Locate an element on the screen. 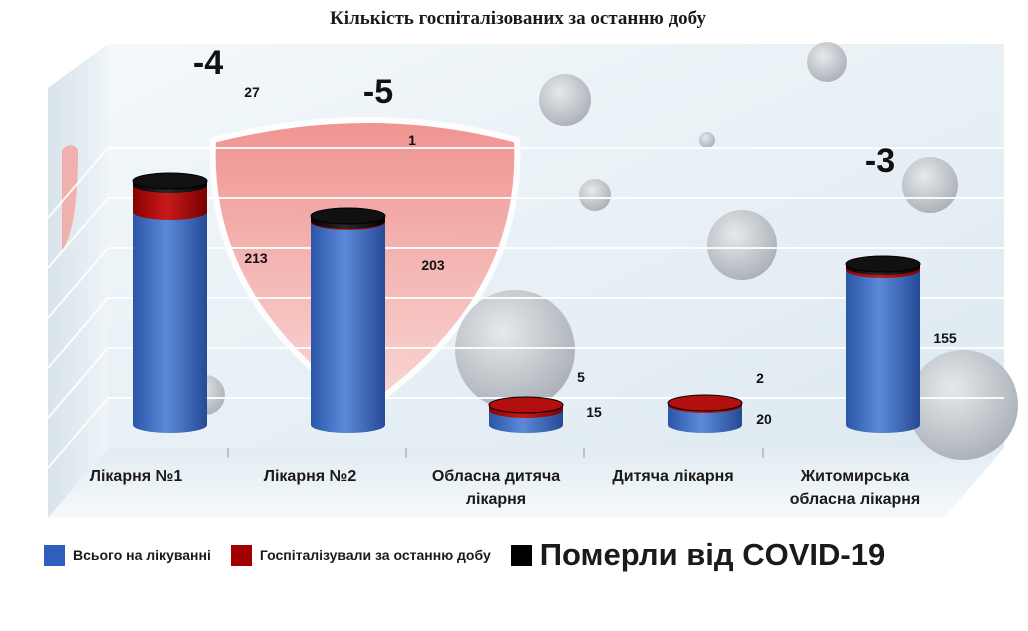  category-label-line: Дитяча лікарня is located at coordinates (672, 476).